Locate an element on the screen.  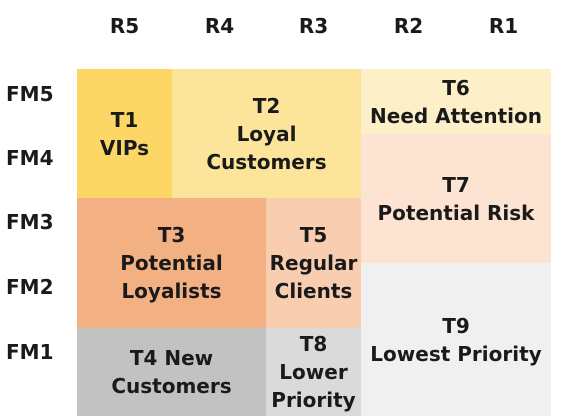
segment-t1-vips: T1 VIPs is located at coordinates (124, 133).